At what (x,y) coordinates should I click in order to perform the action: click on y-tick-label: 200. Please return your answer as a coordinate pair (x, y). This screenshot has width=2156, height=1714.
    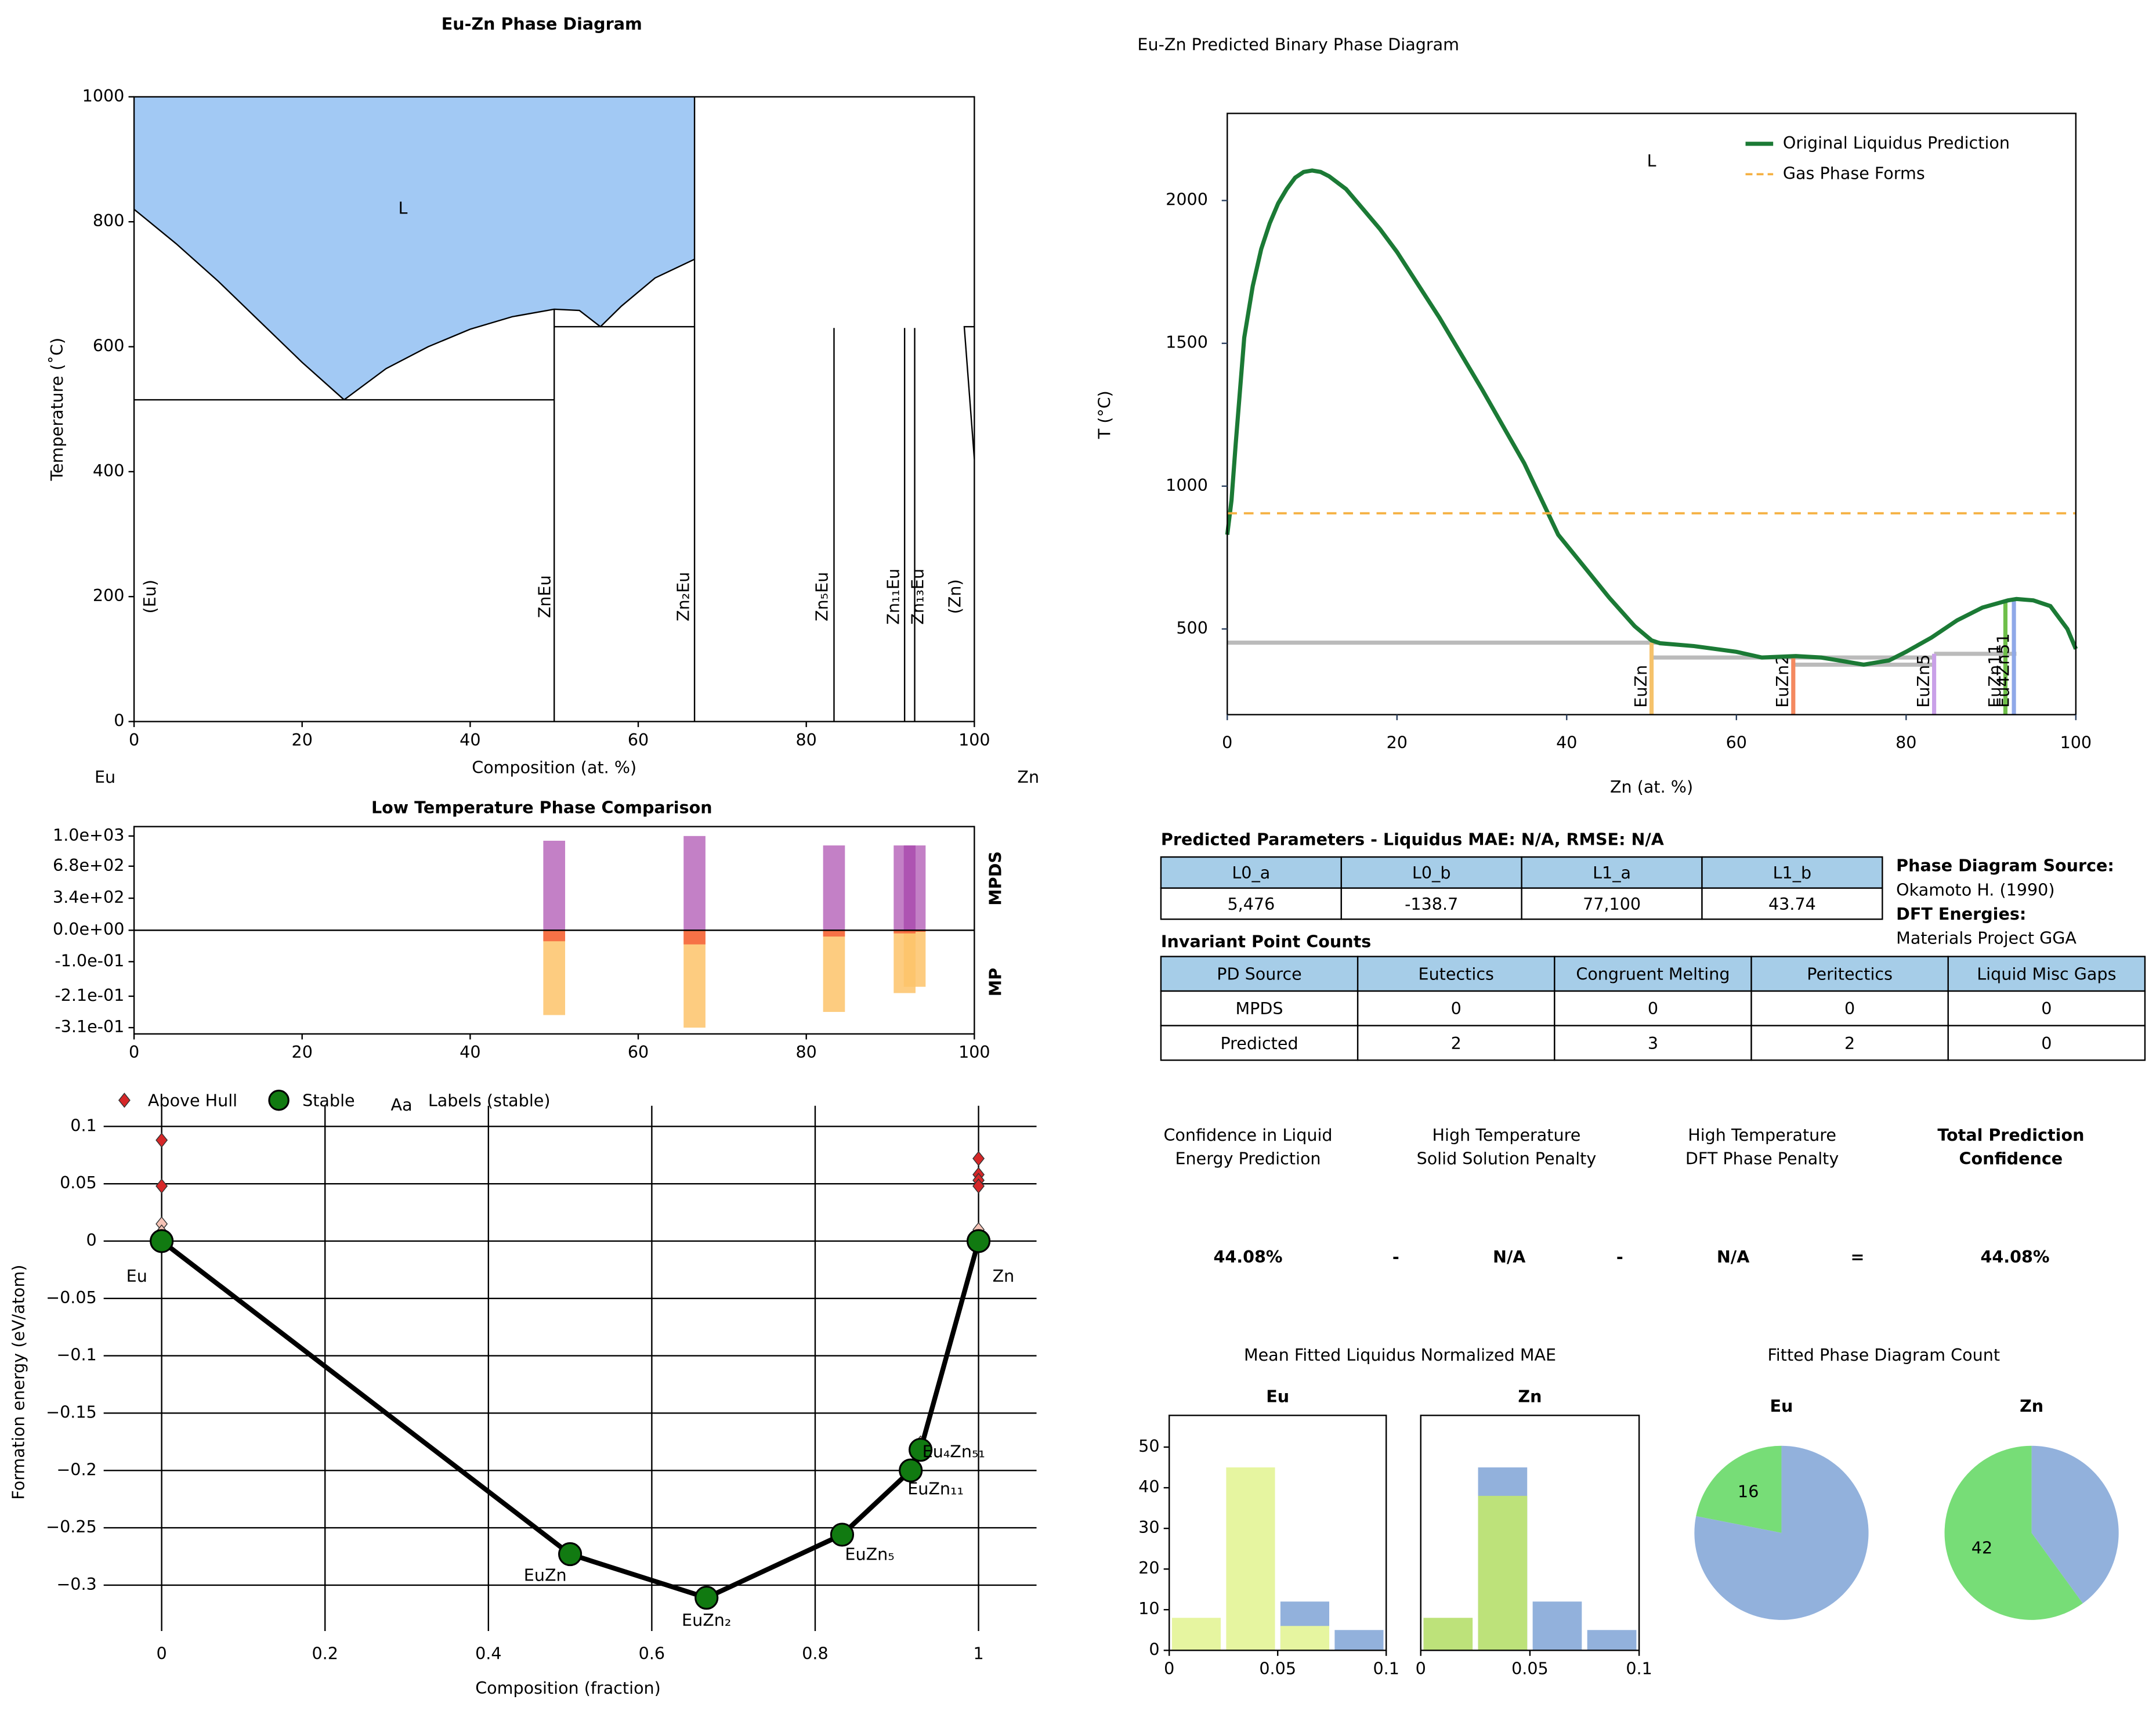
    Looking at the image, I should click on (109, 595).